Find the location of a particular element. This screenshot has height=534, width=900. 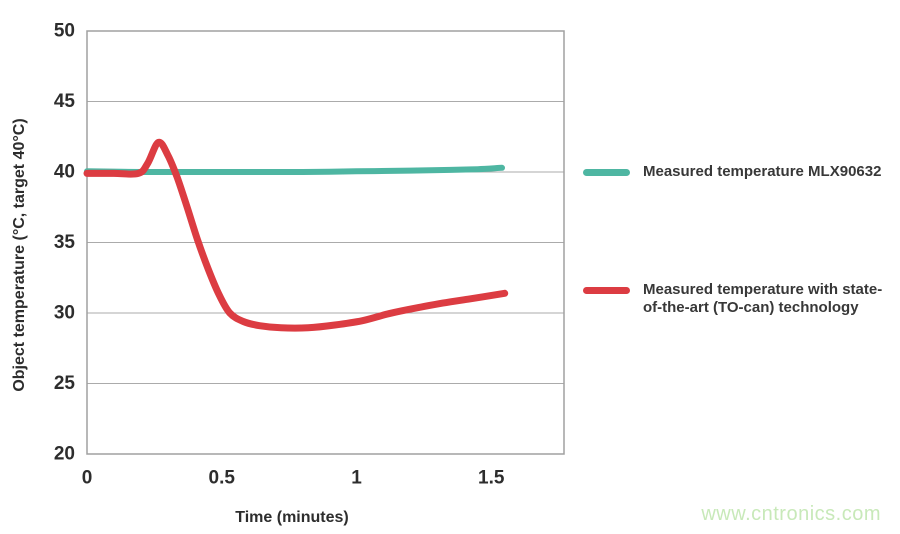

x-tick-label: 1 is located at coordinates (356, 478).